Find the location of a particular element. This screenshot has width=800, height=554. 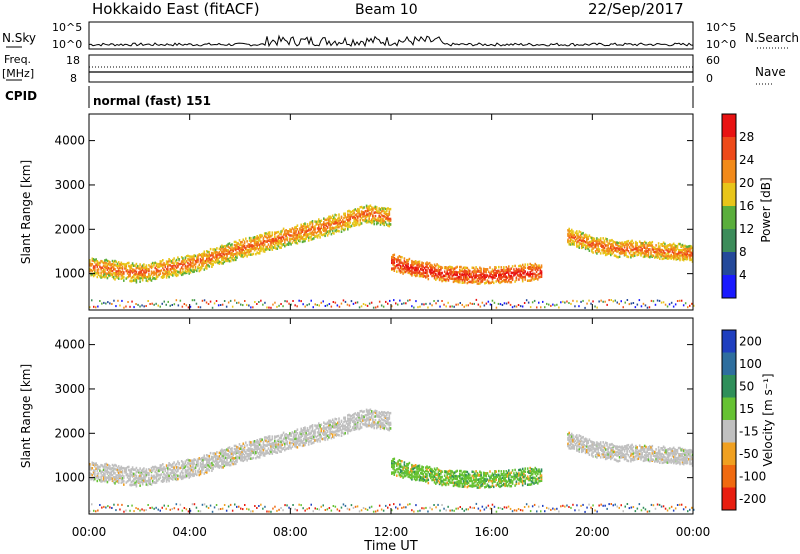

power-ylabel: Slant Range [km] is located at coordinates (26, 212).